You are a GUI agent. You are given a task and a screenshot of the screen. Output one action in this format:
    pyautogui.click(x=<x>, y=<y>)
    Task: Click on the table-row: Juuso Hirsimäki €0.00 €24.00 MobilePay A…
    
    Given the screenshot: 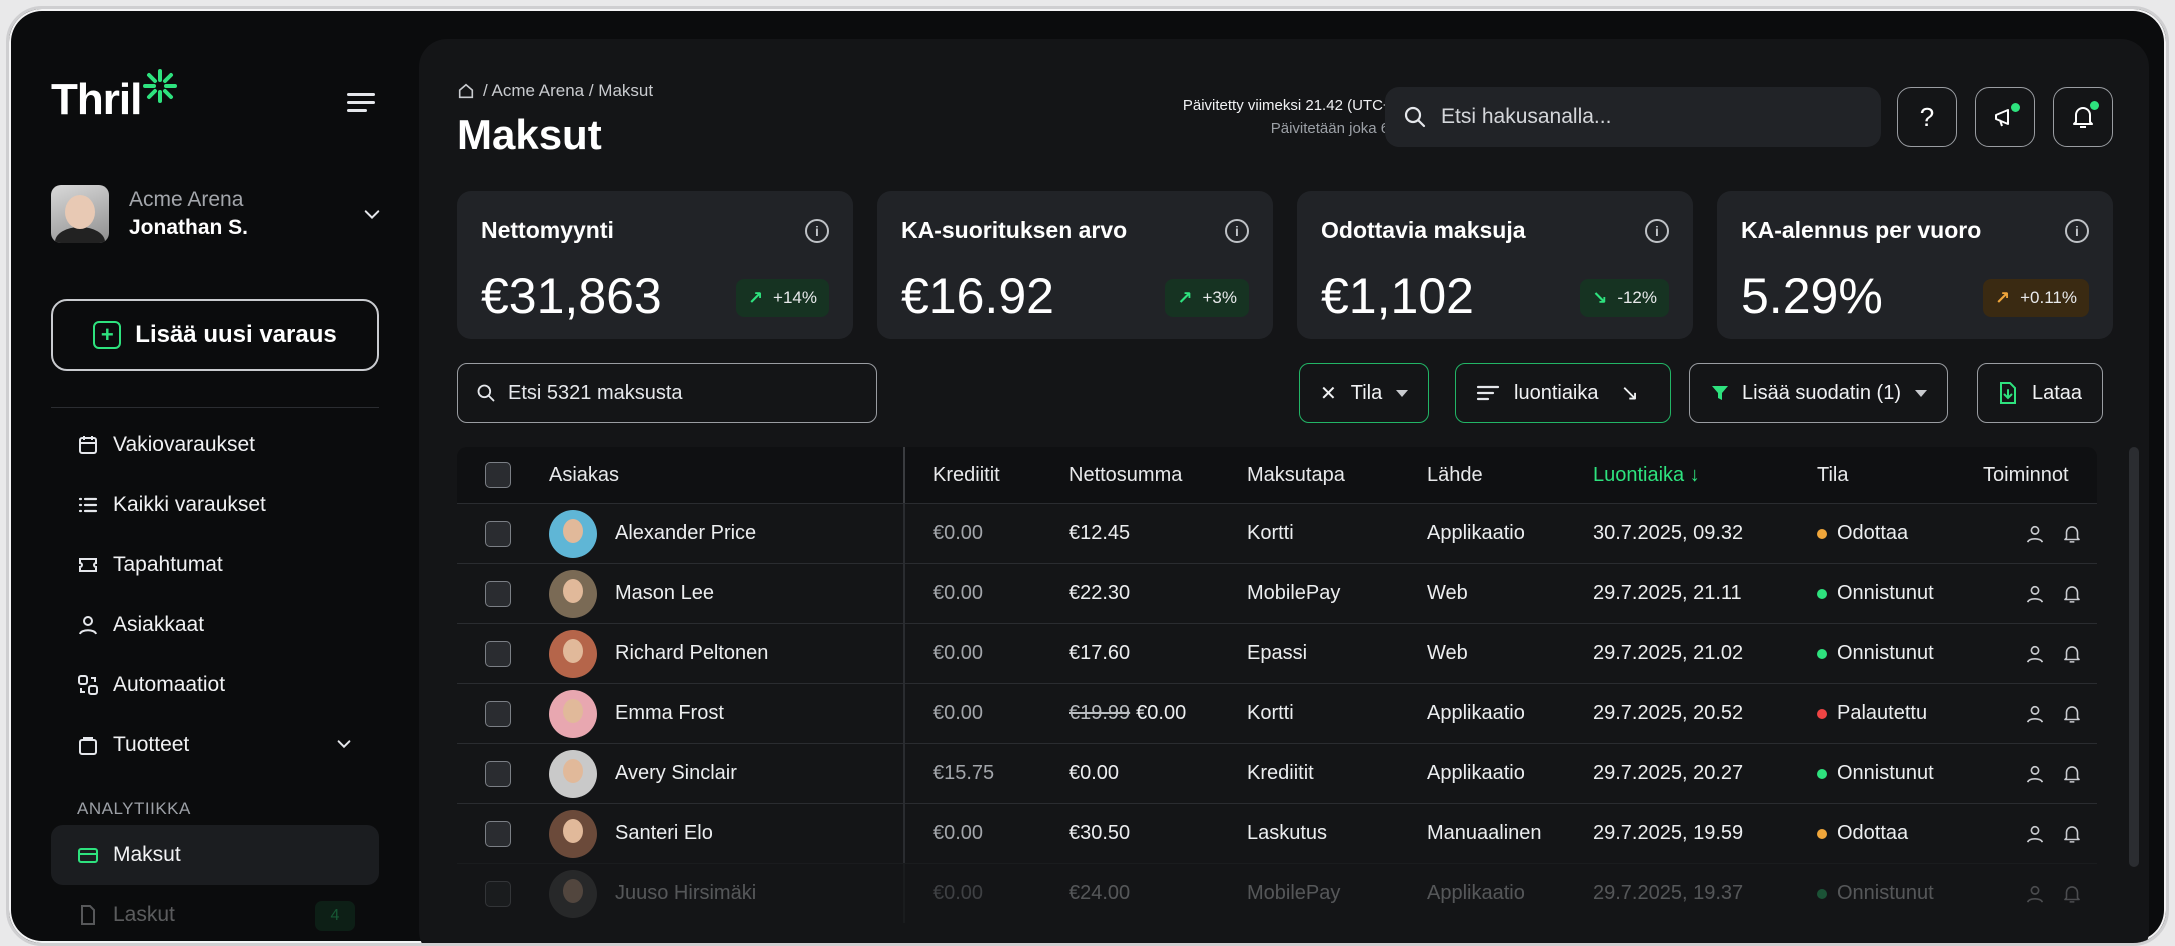 What is the action you would take?
    pyautogui.click(x=1277, y=893)
    